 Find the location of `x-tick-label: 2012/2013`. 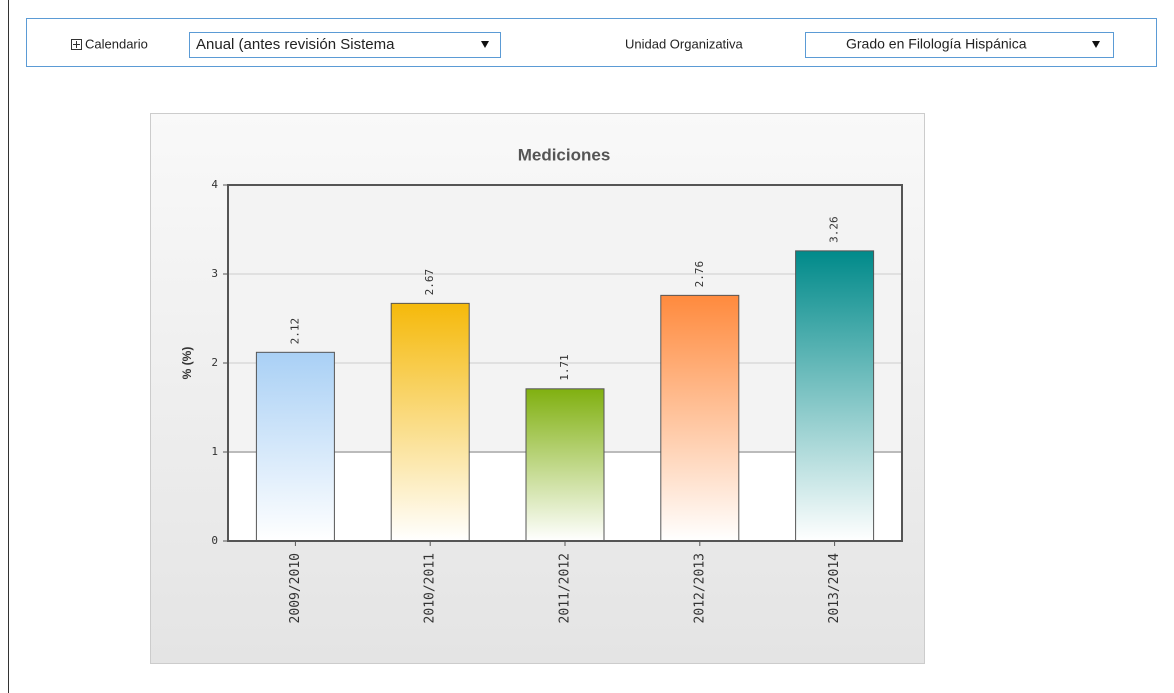

x-tick-label: 2012/2013 is located at coordinates (699, 588).